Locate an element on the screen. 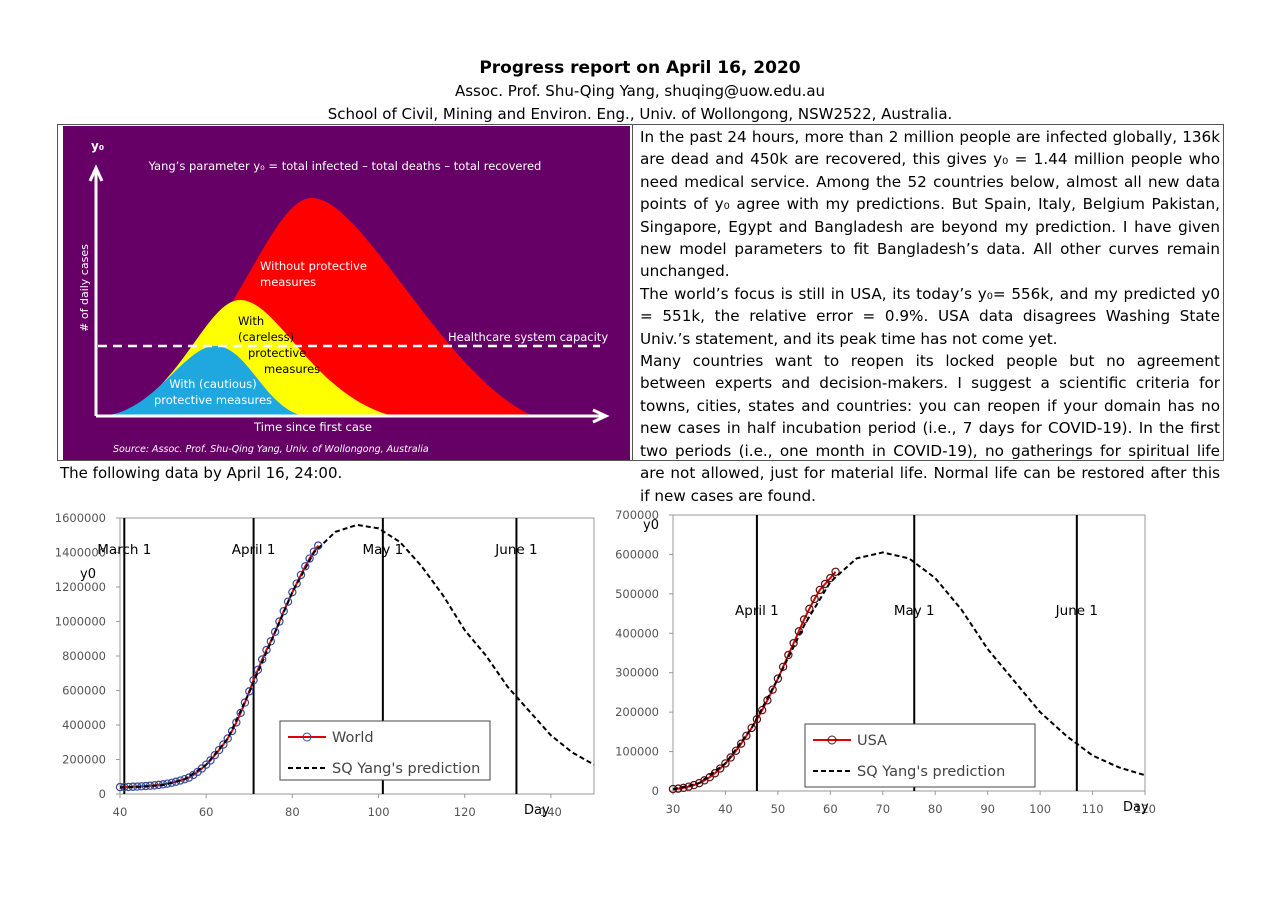 Image resolution: width=1280 pixels, height=905 pixels. legend-box is located at coordinates (385, 750).